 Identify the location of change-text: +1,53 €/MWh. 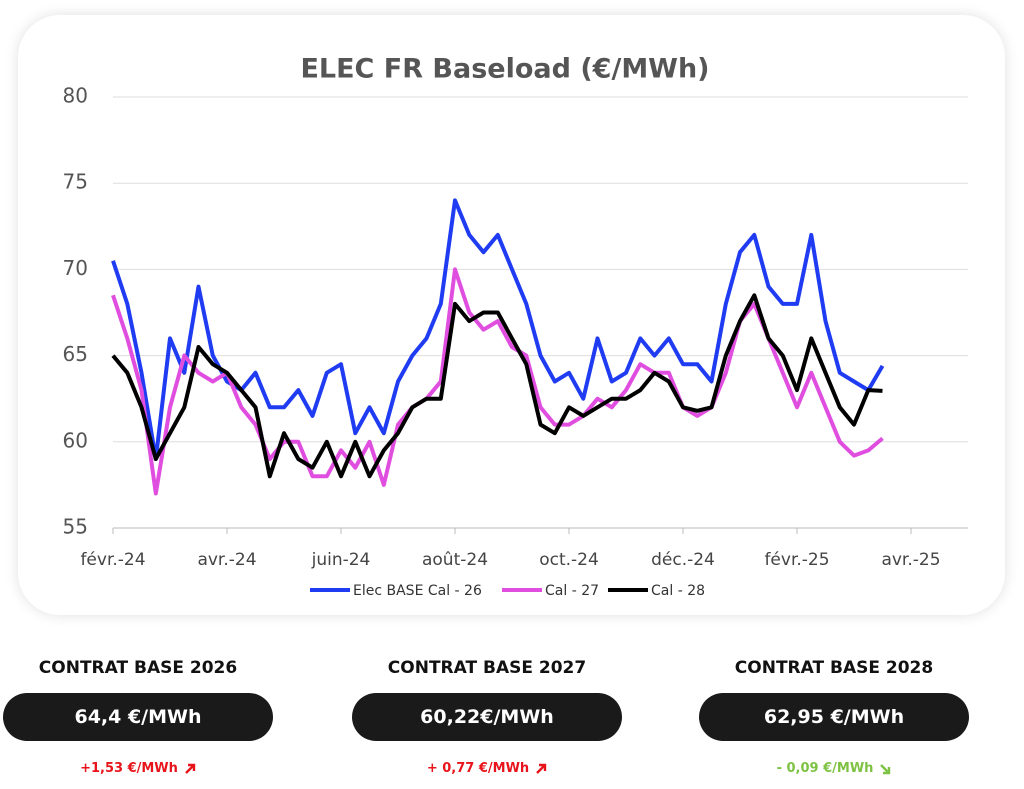
(129, 768).